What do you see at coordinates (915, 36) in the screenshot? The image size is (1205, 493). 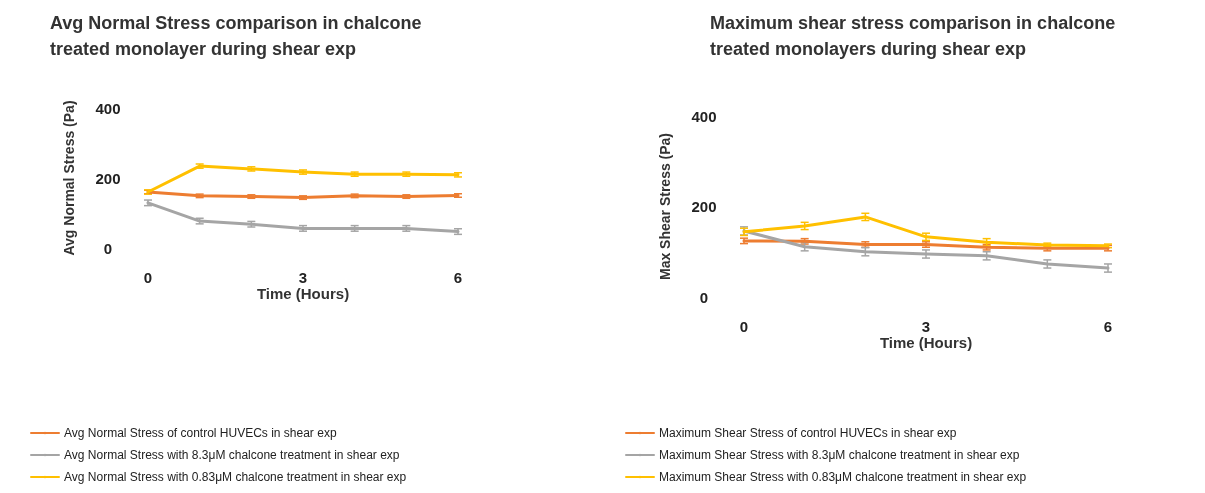 I see `chart-title: Maximum shear stress comparison in chalcone treated monolayers during shear exp` at bounding box center [915, 36].